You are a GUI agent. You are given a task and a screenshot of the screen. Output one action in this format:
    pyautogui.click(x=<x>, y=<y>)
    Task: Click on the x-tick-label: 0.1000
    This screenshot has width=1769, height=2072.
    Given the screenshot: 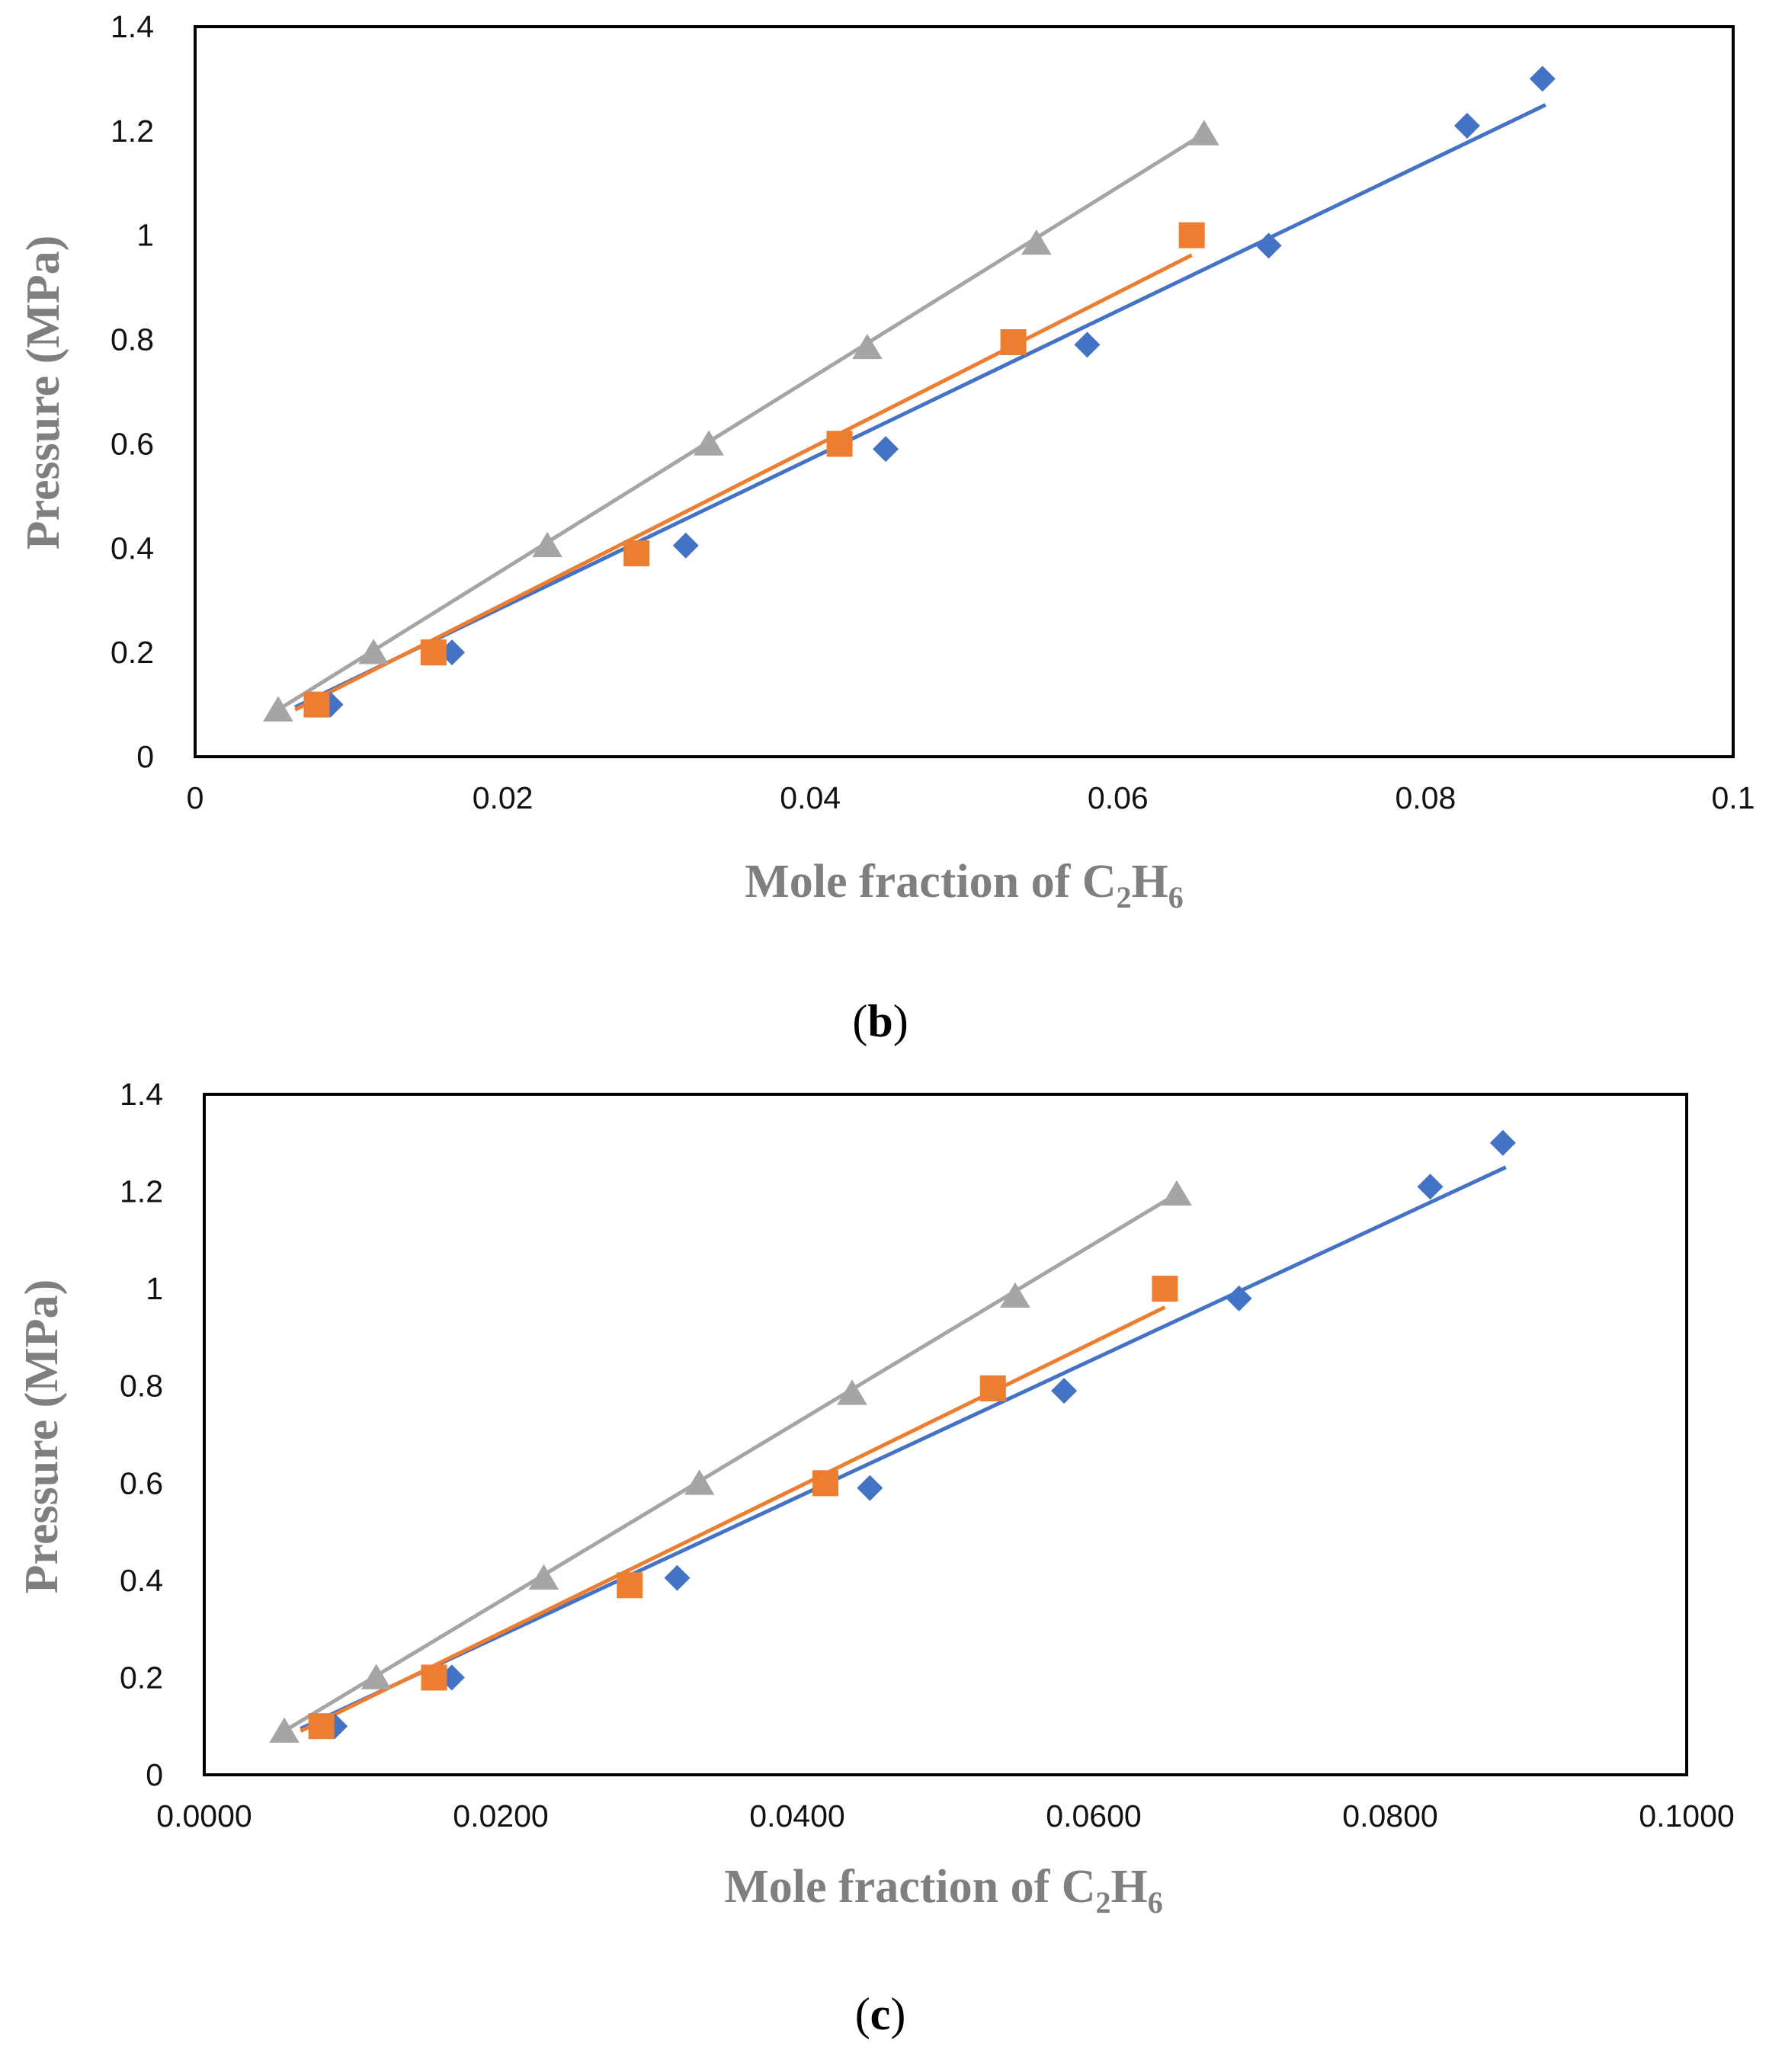 What is the action you would take?
    pyautogui.click(x=1686, y=1815)
    